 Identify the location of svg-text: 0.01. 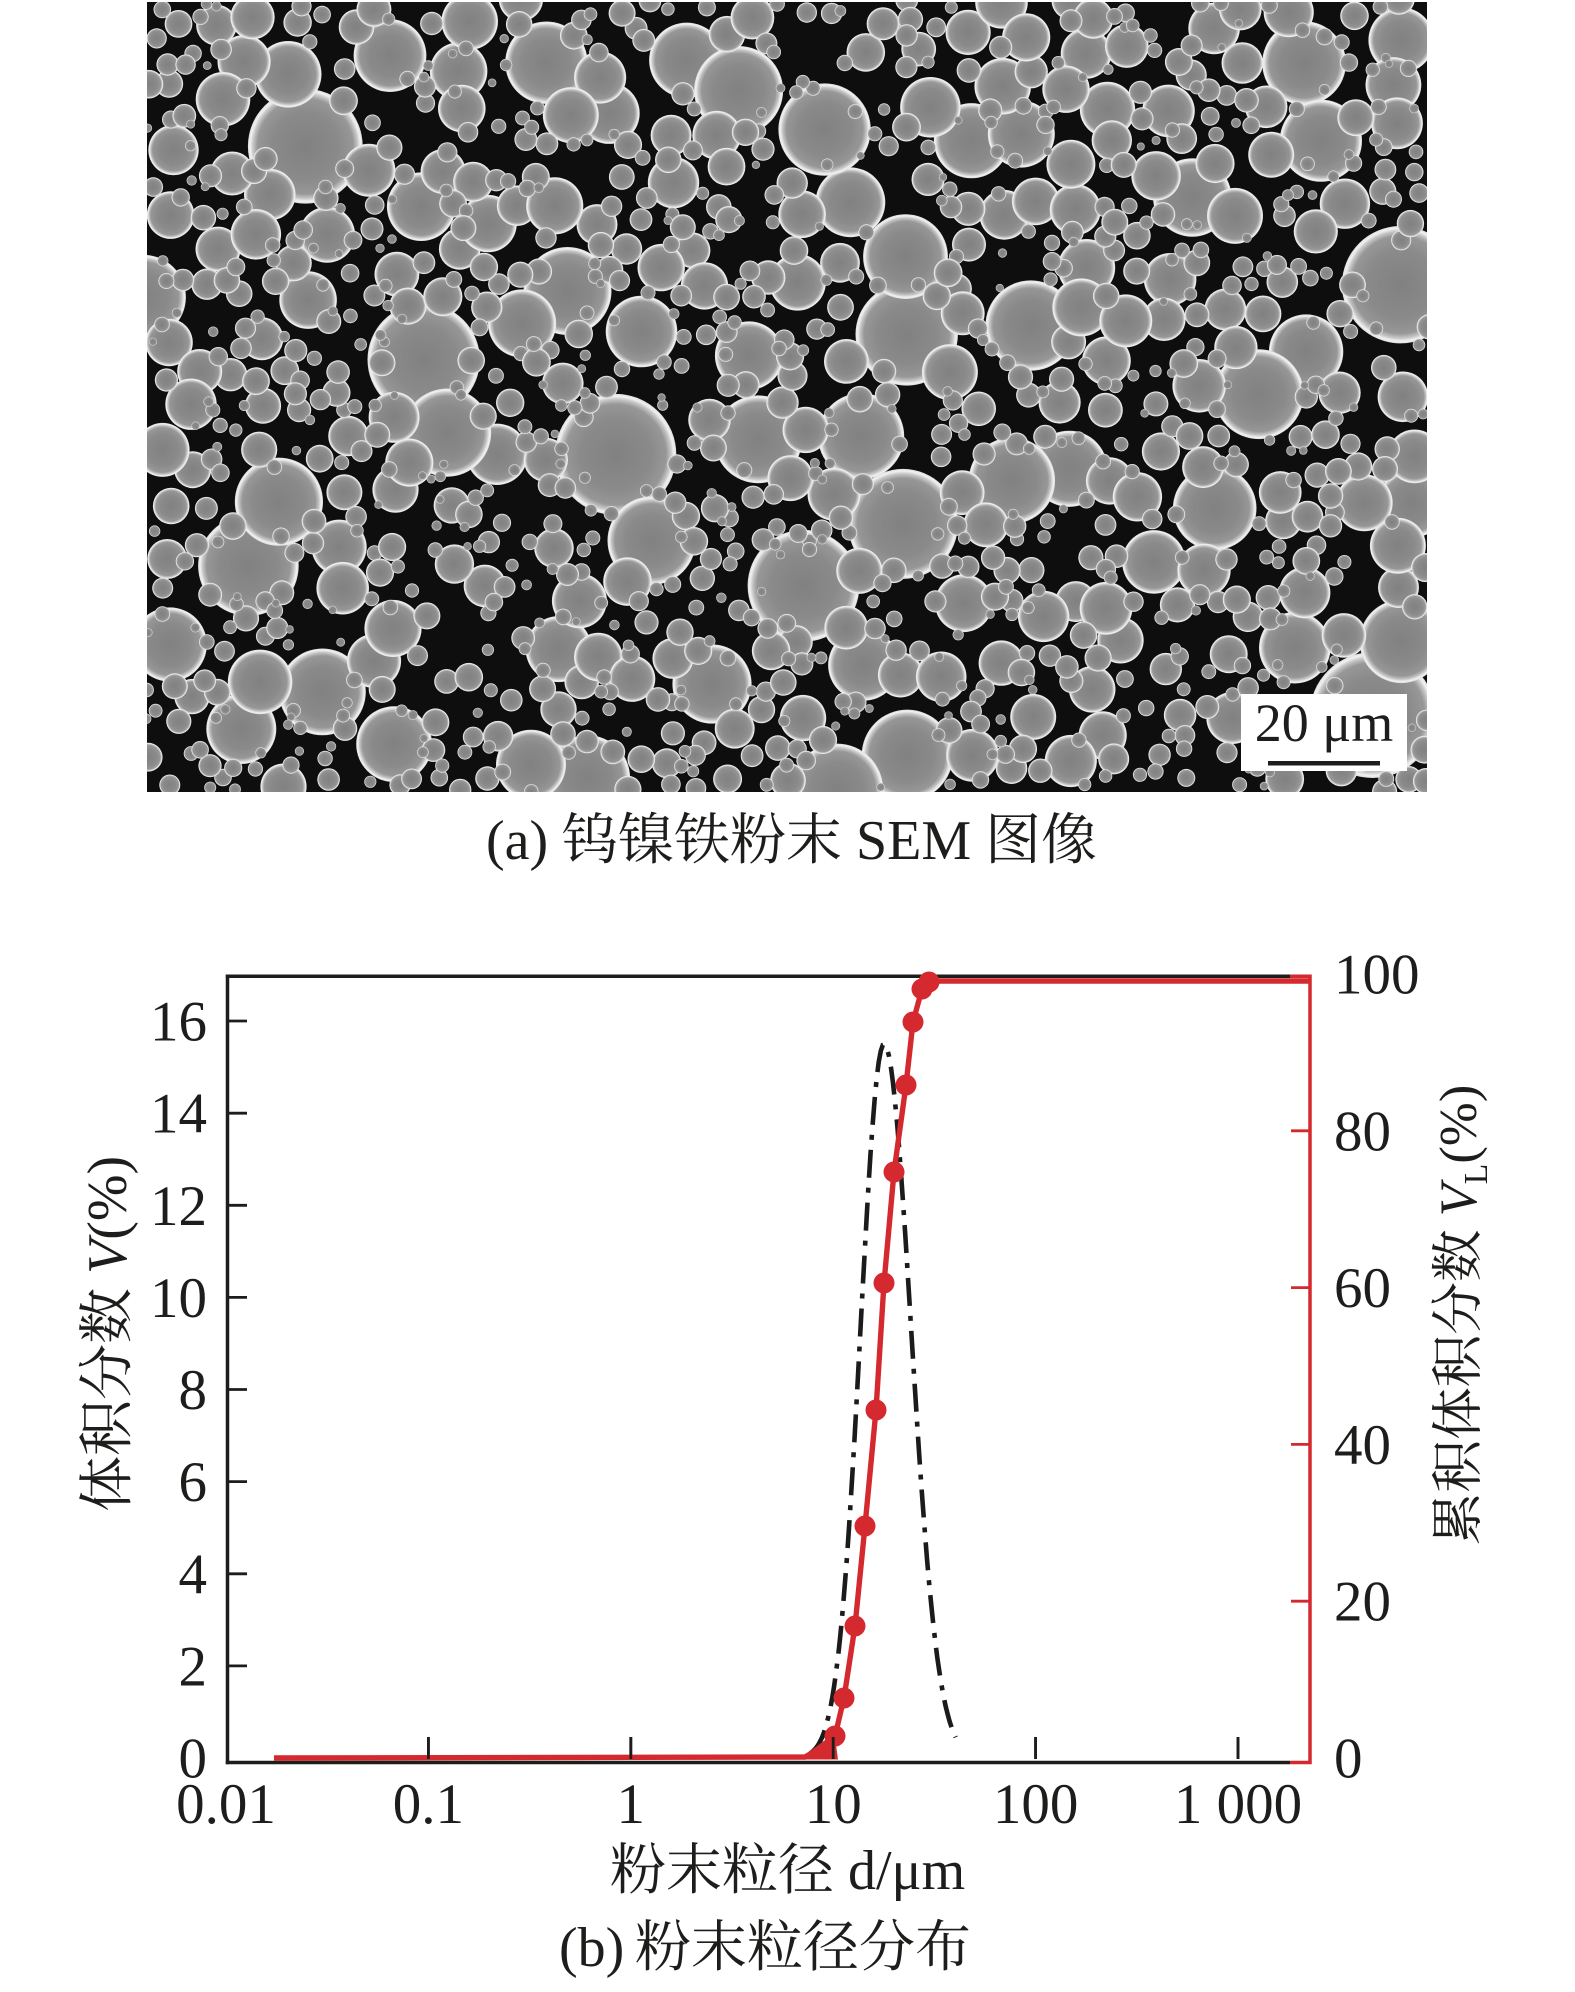
(226, 1804).